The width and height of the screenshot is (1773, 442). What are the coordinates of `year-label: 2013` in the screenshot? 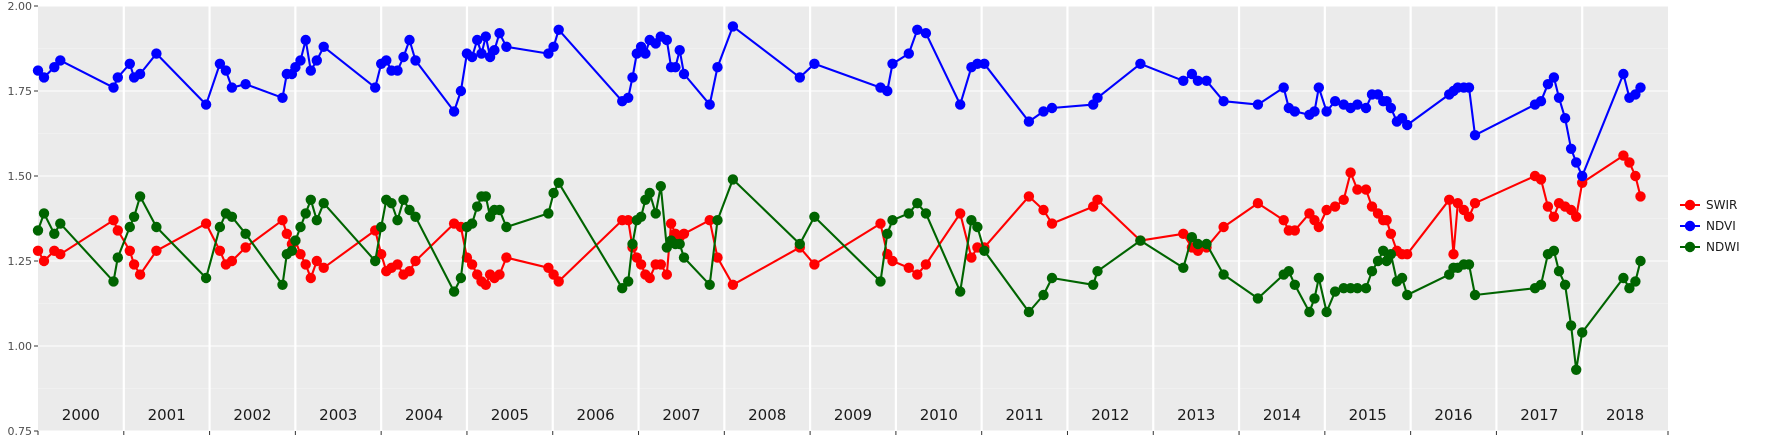 It's located at (1196, 415).